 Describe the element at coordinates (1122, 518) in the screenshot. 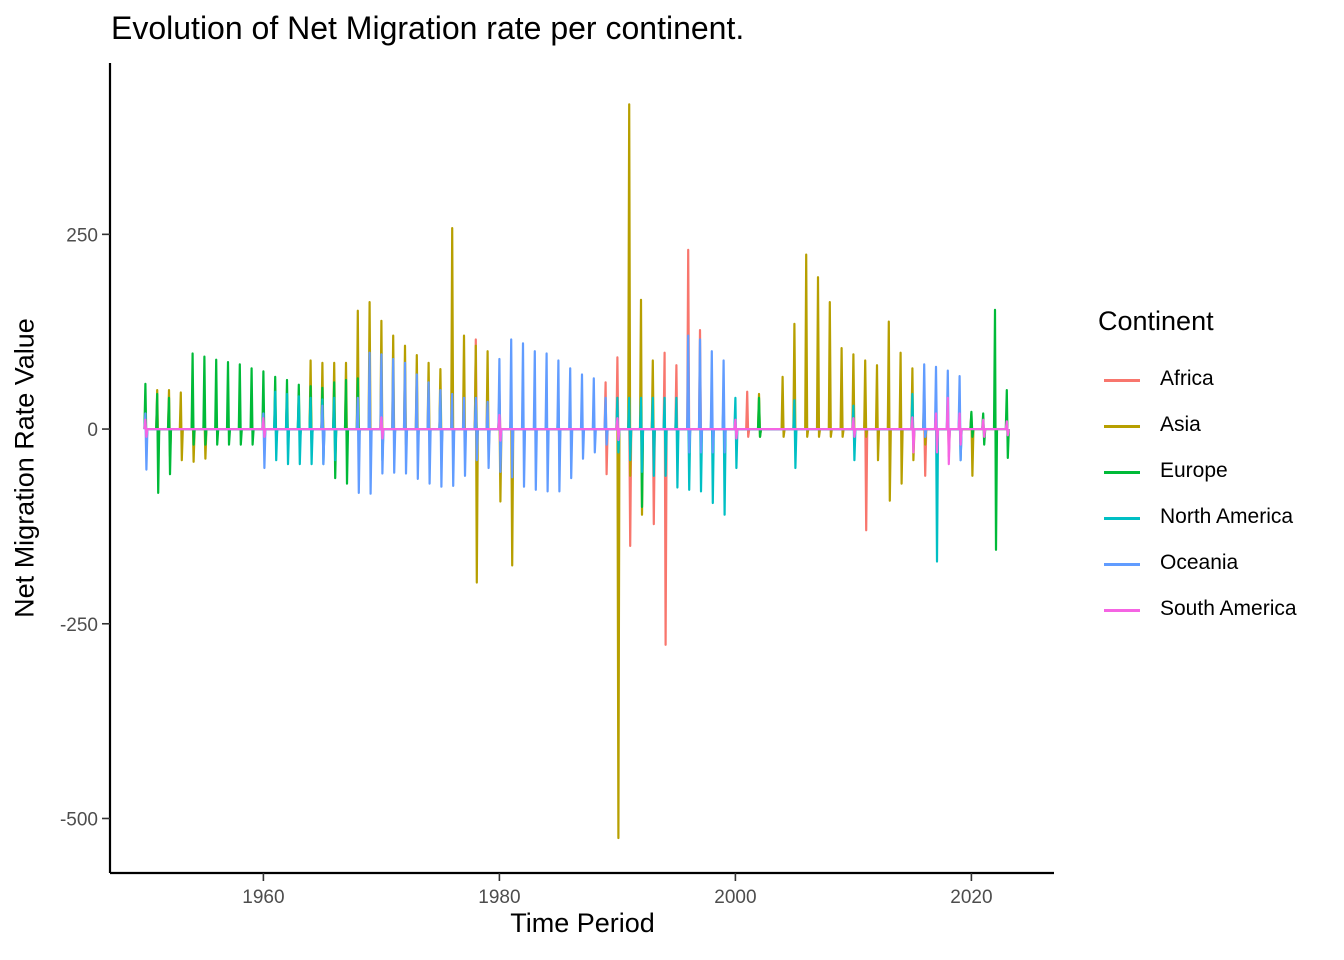

I see `legend-swatch-north-america` at that location.